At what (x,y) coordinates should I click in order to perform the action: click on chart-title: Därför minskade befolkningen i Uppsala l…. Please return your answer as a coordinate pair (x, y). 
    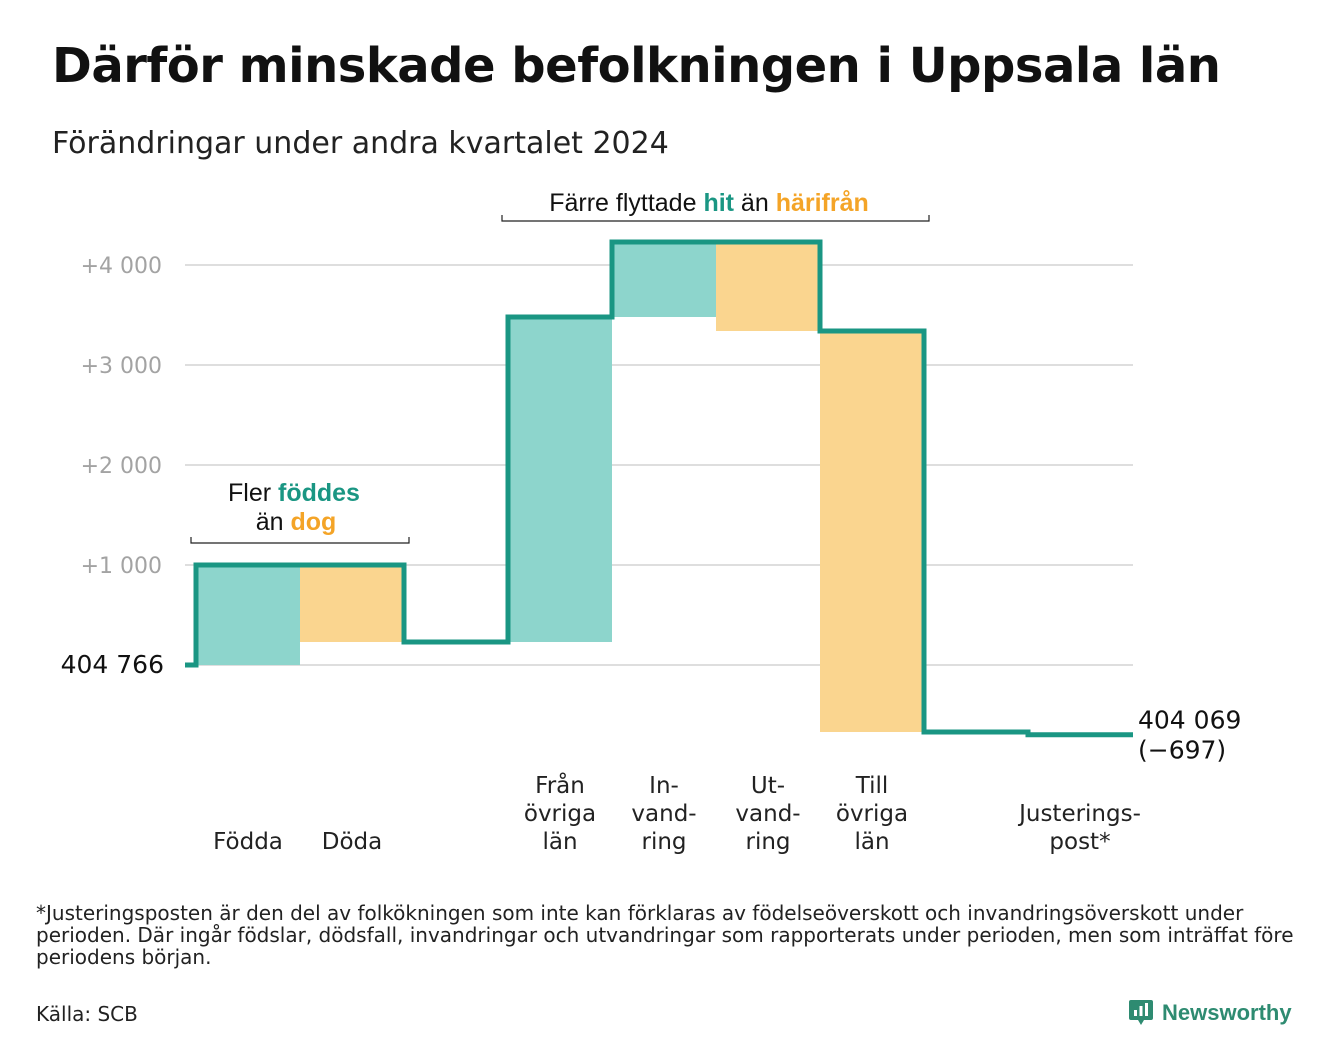
    Looking at the image, I should click on (636, 66).